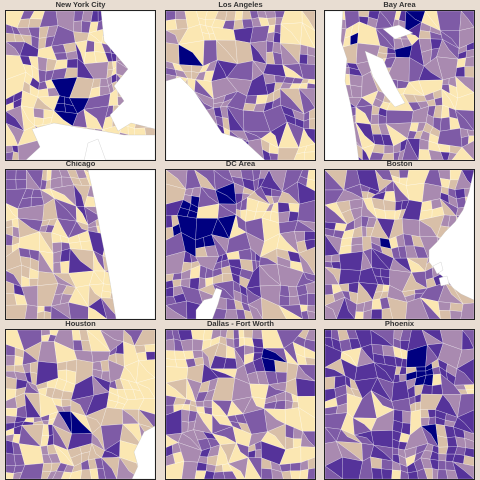  I want to click on tract-layer, so click(80, 404).